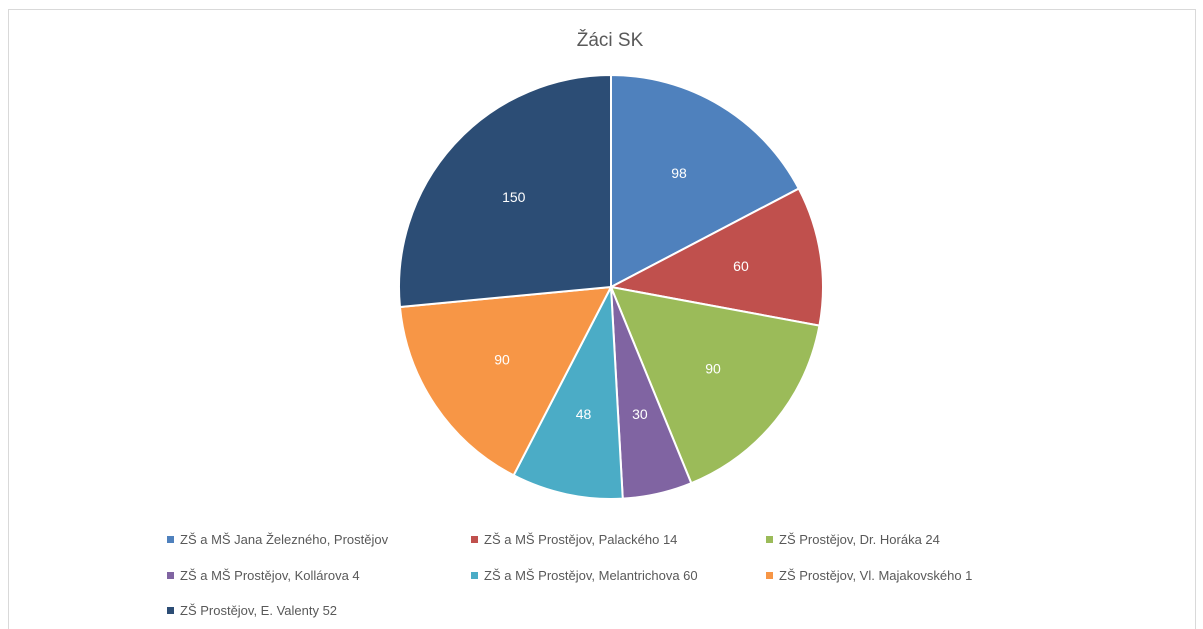  What do you see at coordinates (713, 369) in the screenshot?
I see `pie-data-label-3: 90` at bounding box center [713, 369].